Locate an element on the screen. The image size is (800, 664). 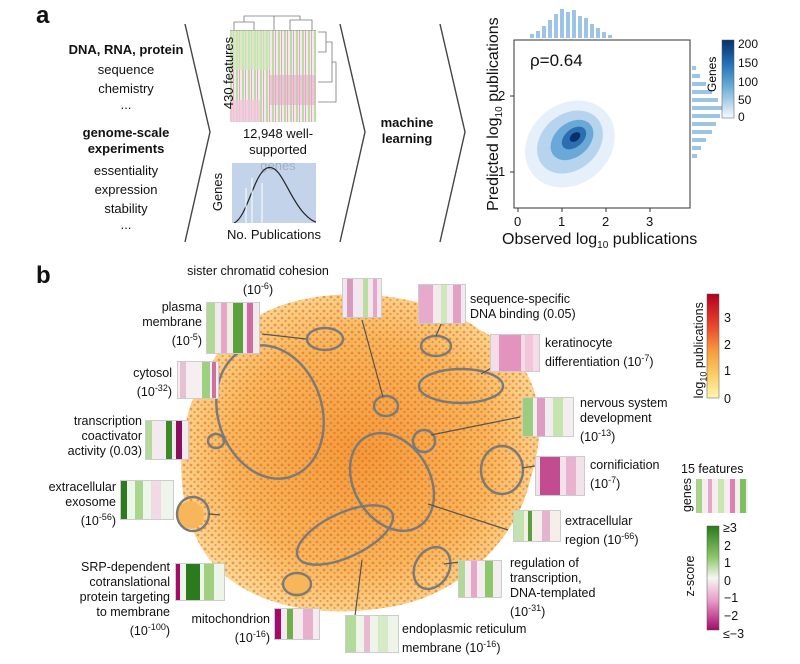
inputs-item: expression is located at coordinates (126, 189).